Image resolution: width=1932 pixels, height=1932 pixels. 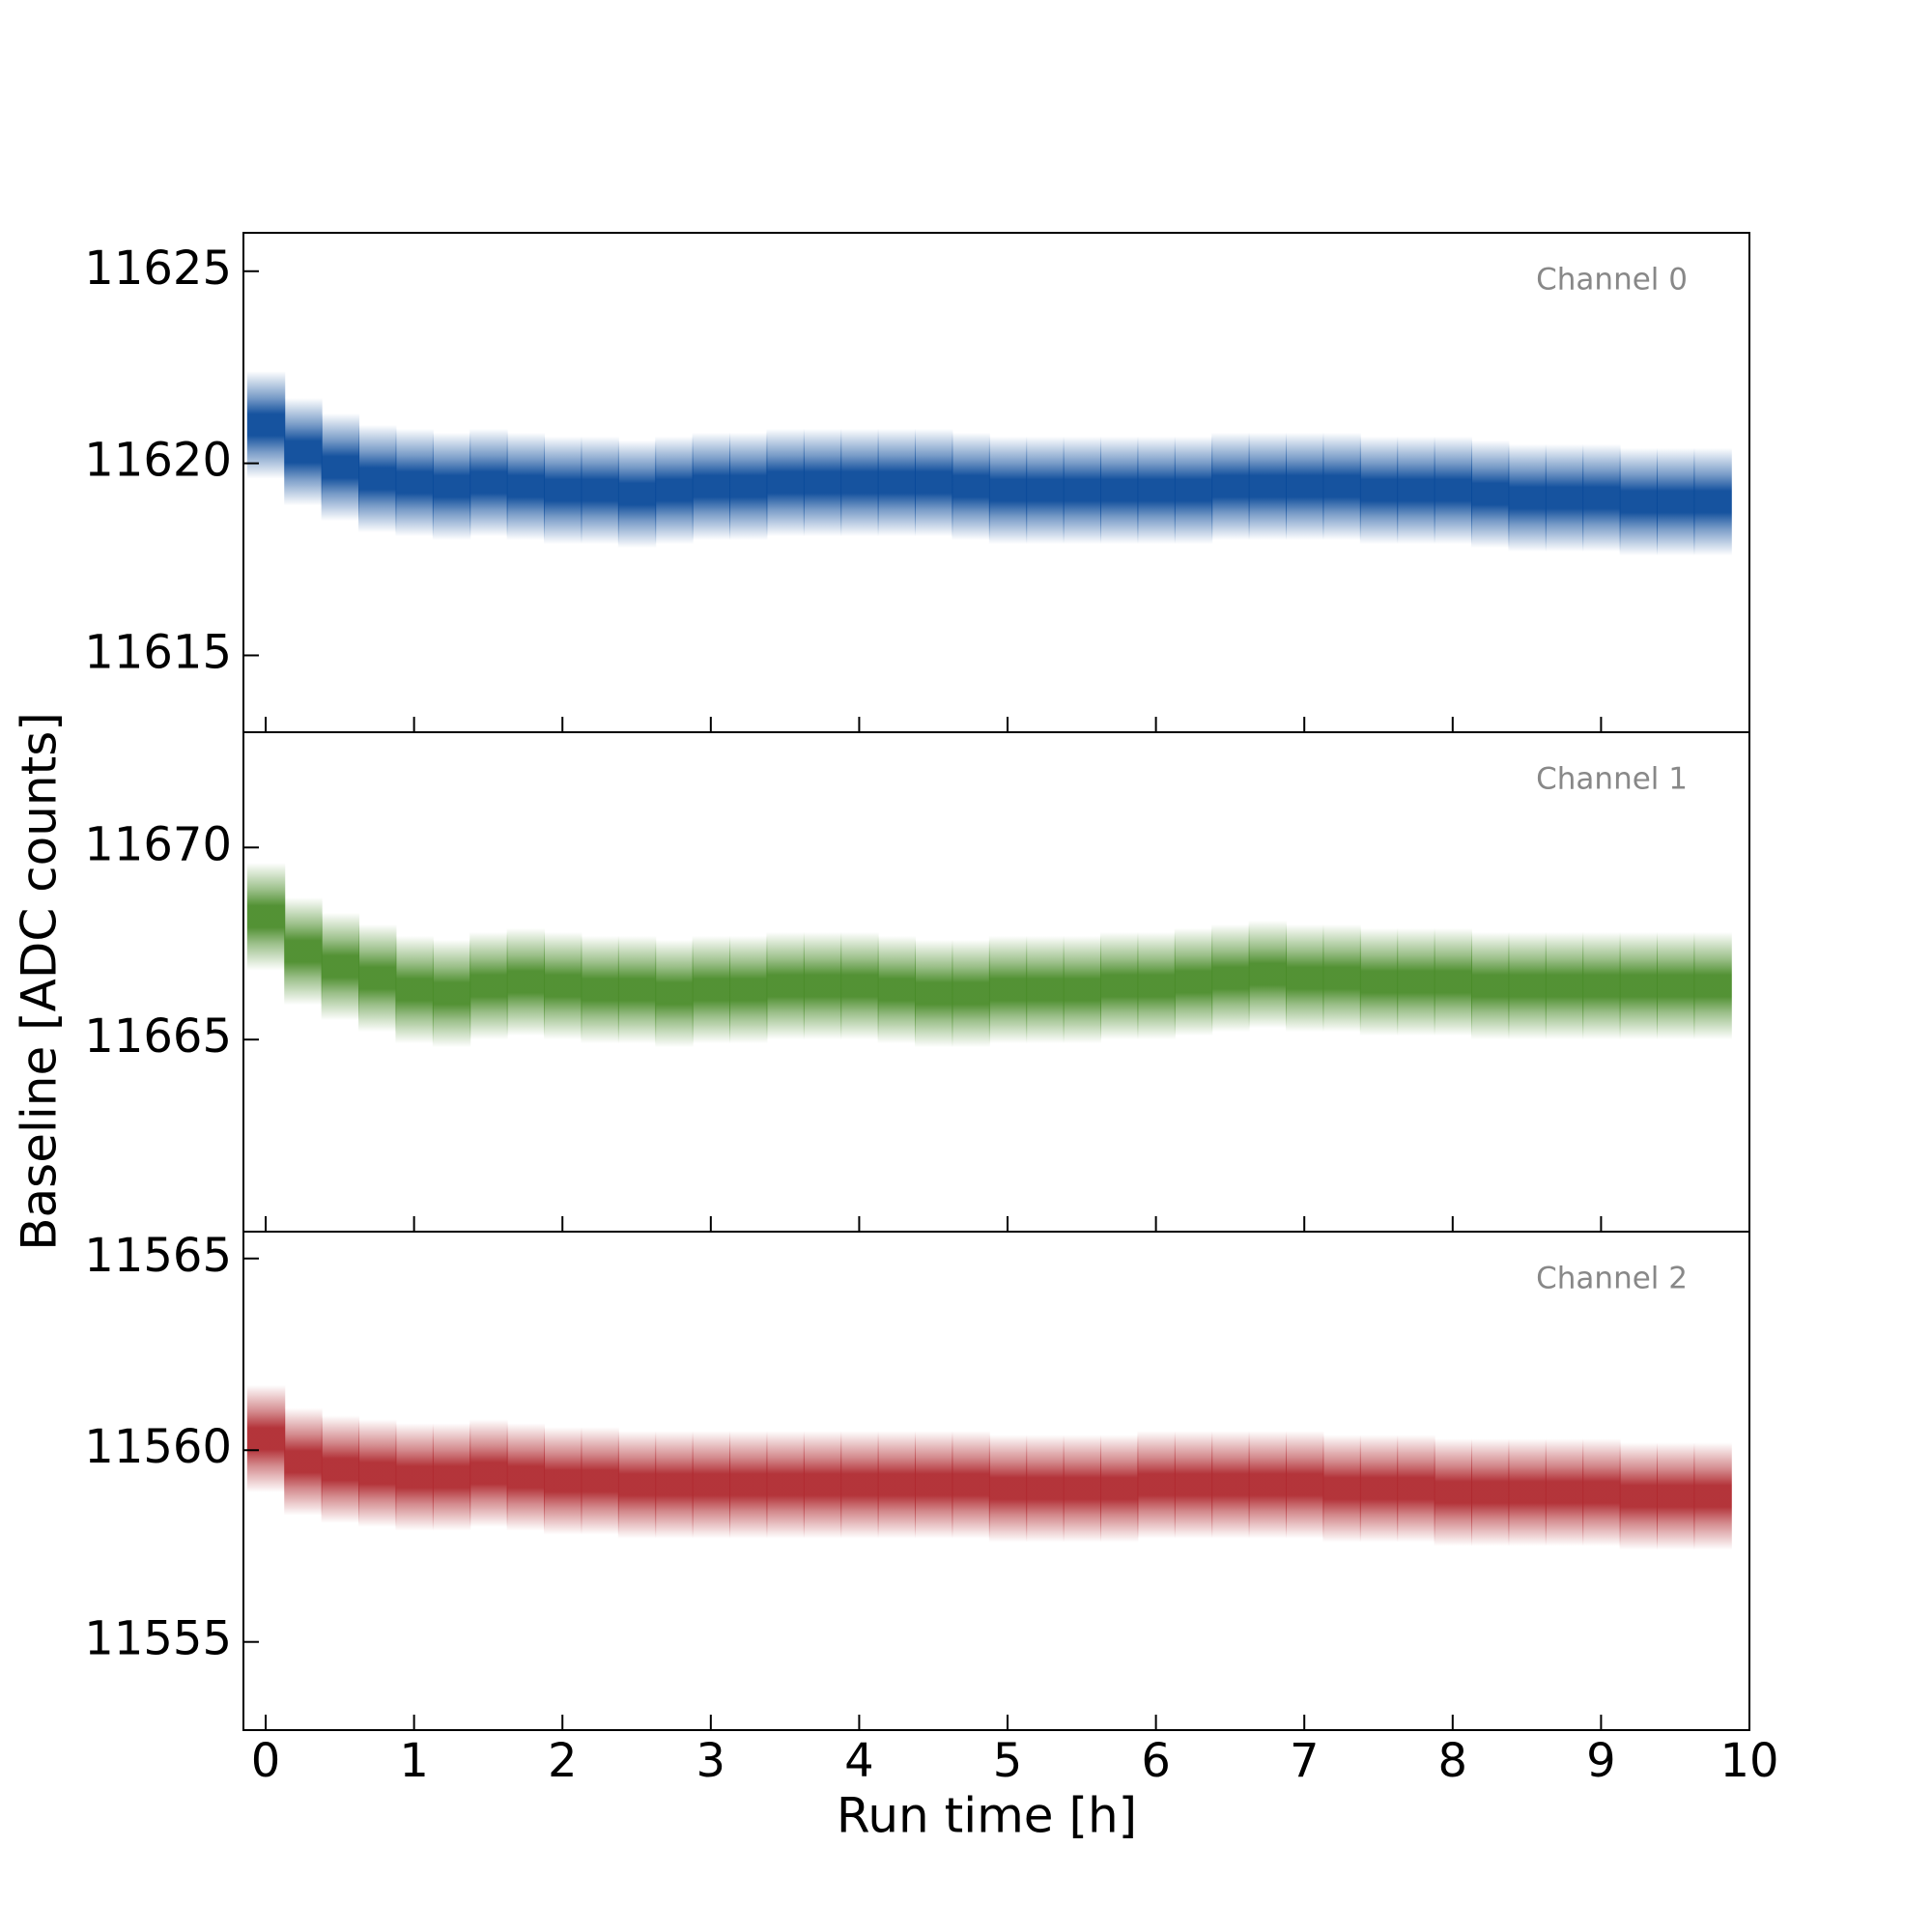 I want to click on y-tick-label: 11615, so click(x=158, y=652).